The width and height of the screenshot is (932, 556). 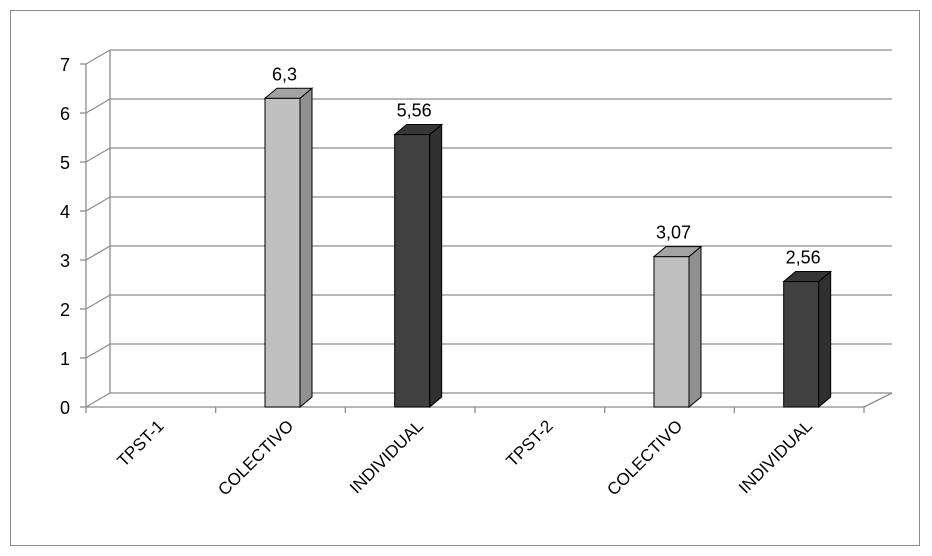 I want to click on y-tick-label: 0, so click(x=65, y=408).